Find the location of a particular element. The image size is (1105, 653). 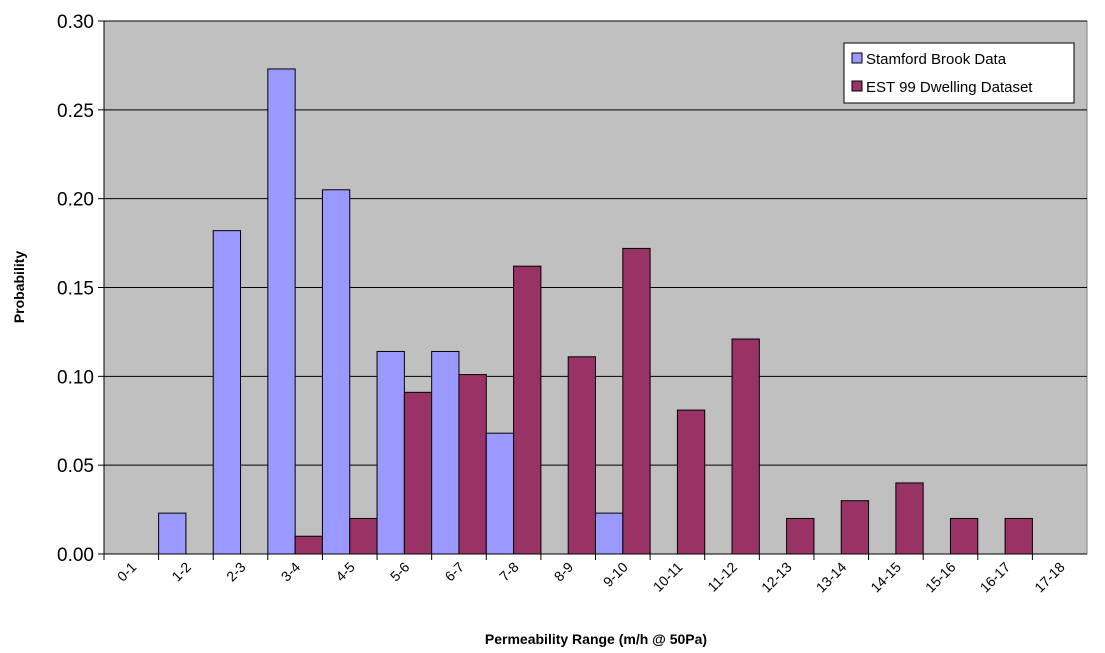

y-tick-label: 0.30 is located at coordinates (75, 22).